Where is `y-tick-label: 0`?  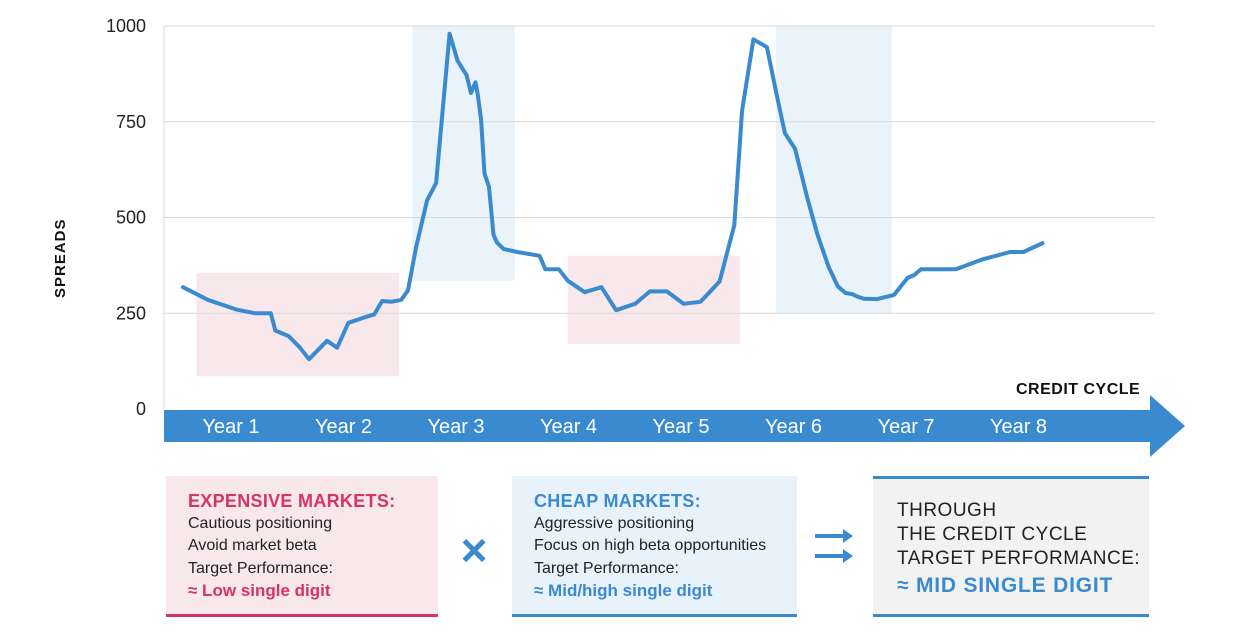 y-tick-label: 0 is located at coordinates (141, 409).